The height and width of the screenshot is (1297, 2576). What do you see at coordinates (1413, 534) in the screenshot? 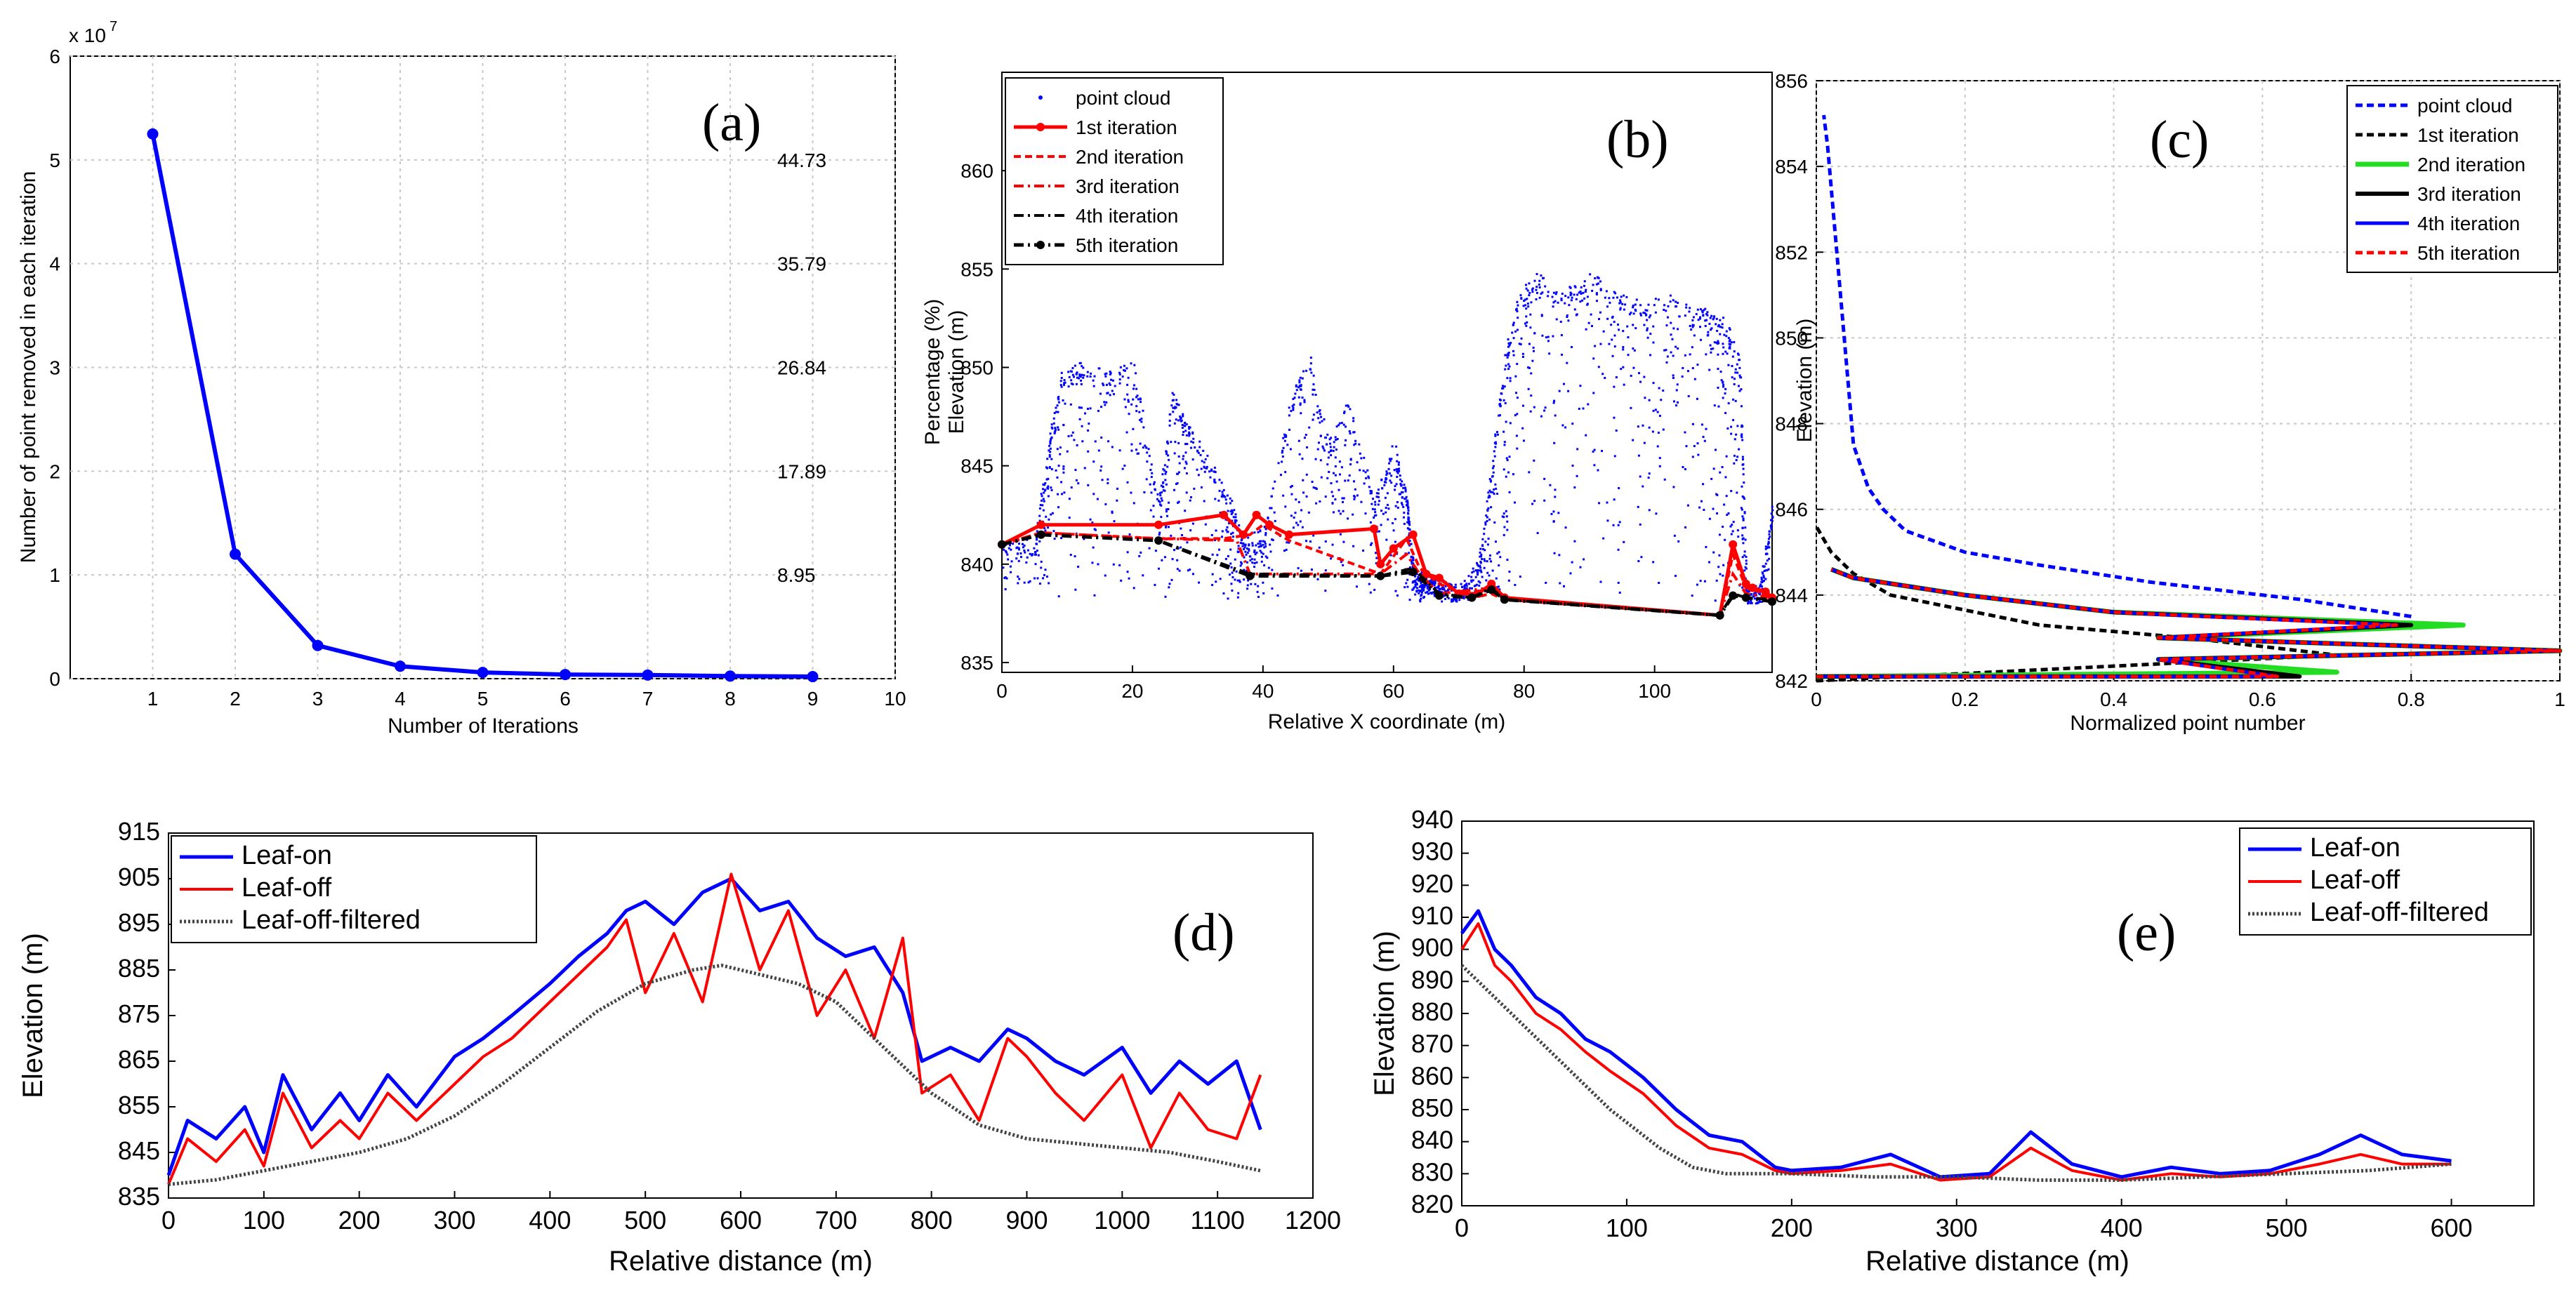
I see `data-point` at bounding box center [1413, 534].